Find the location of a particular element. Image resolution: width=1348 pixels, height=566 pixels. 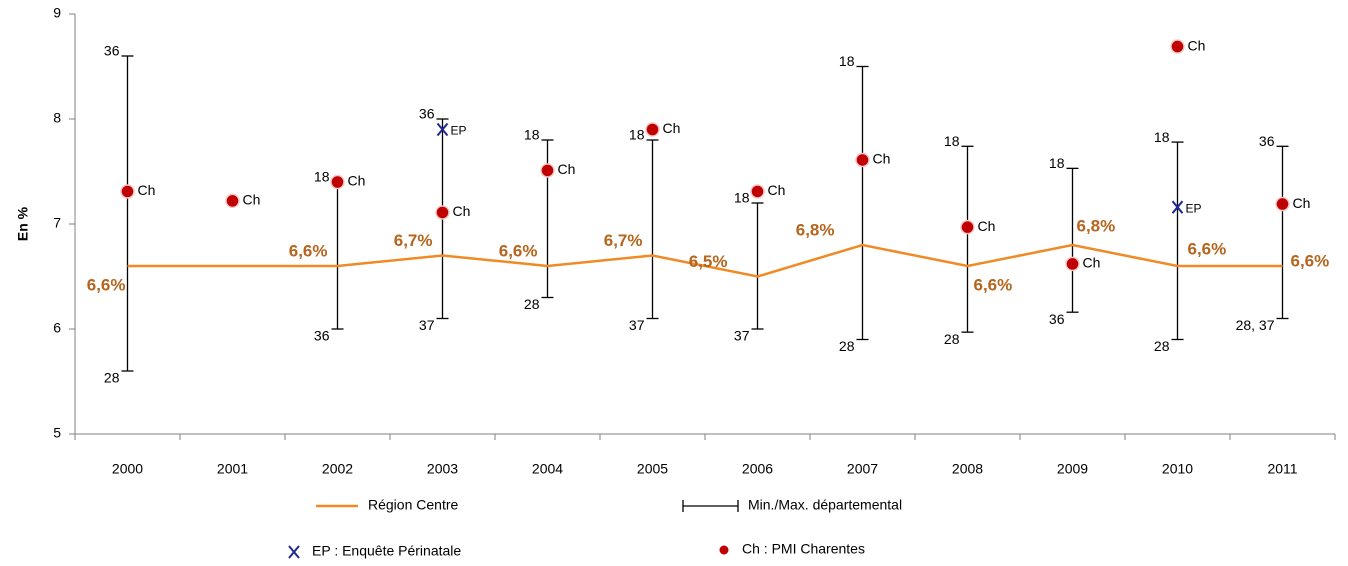

y-tick-label: 5 is located at coordinates (57, 433).